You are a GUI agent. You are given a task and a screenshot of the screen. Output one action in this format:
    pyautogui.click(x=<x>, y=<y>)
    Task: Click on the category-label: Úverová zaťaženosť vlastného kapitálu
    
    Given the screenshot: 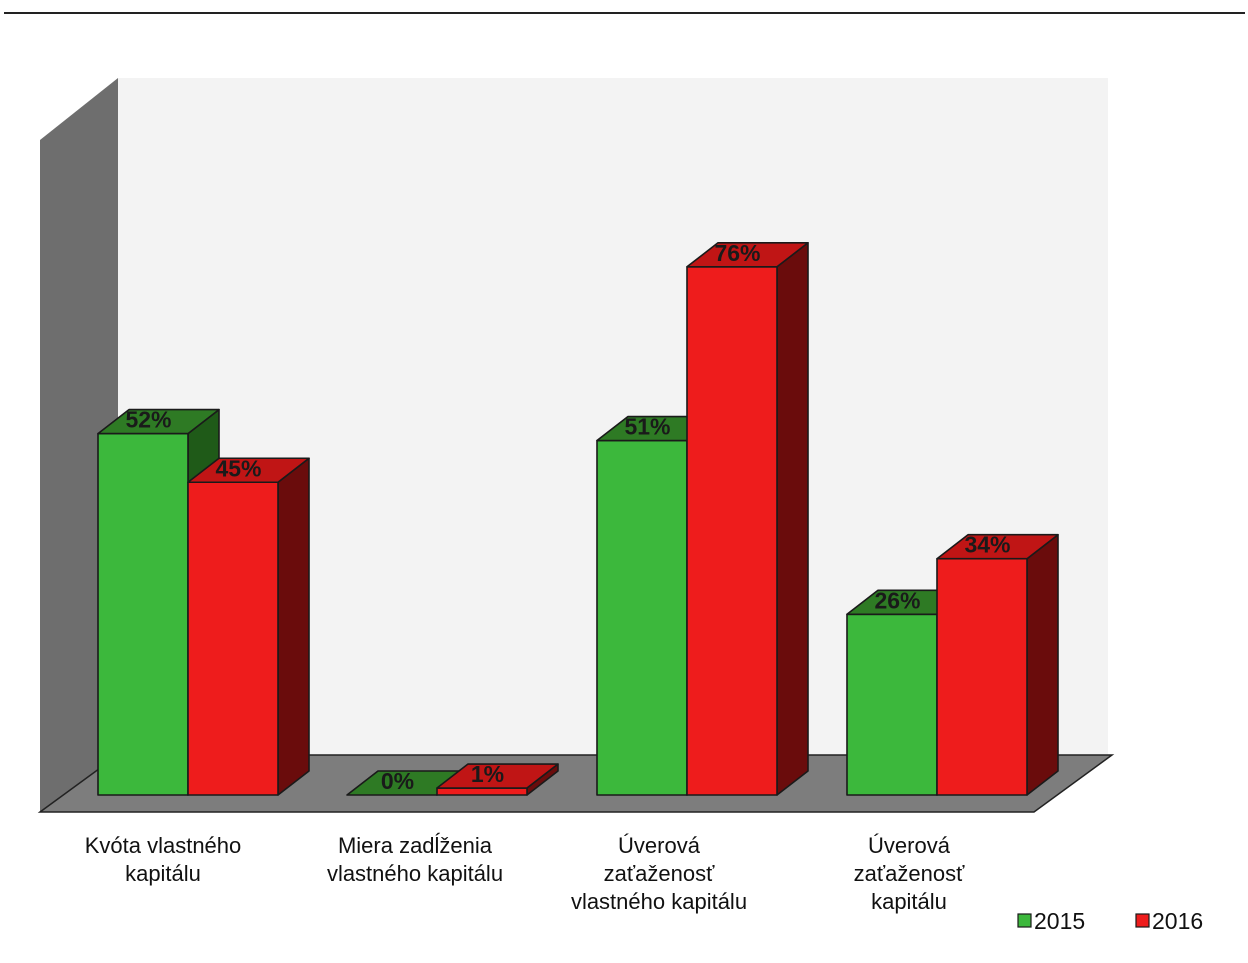 What is the action you would take?
    pyautogui.click(x=659, y=873)
    